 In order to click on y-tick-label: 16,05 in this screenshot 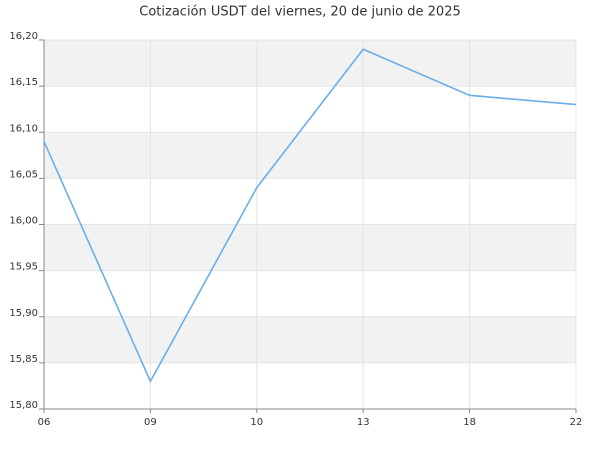, I will do `click(23, 174)`.